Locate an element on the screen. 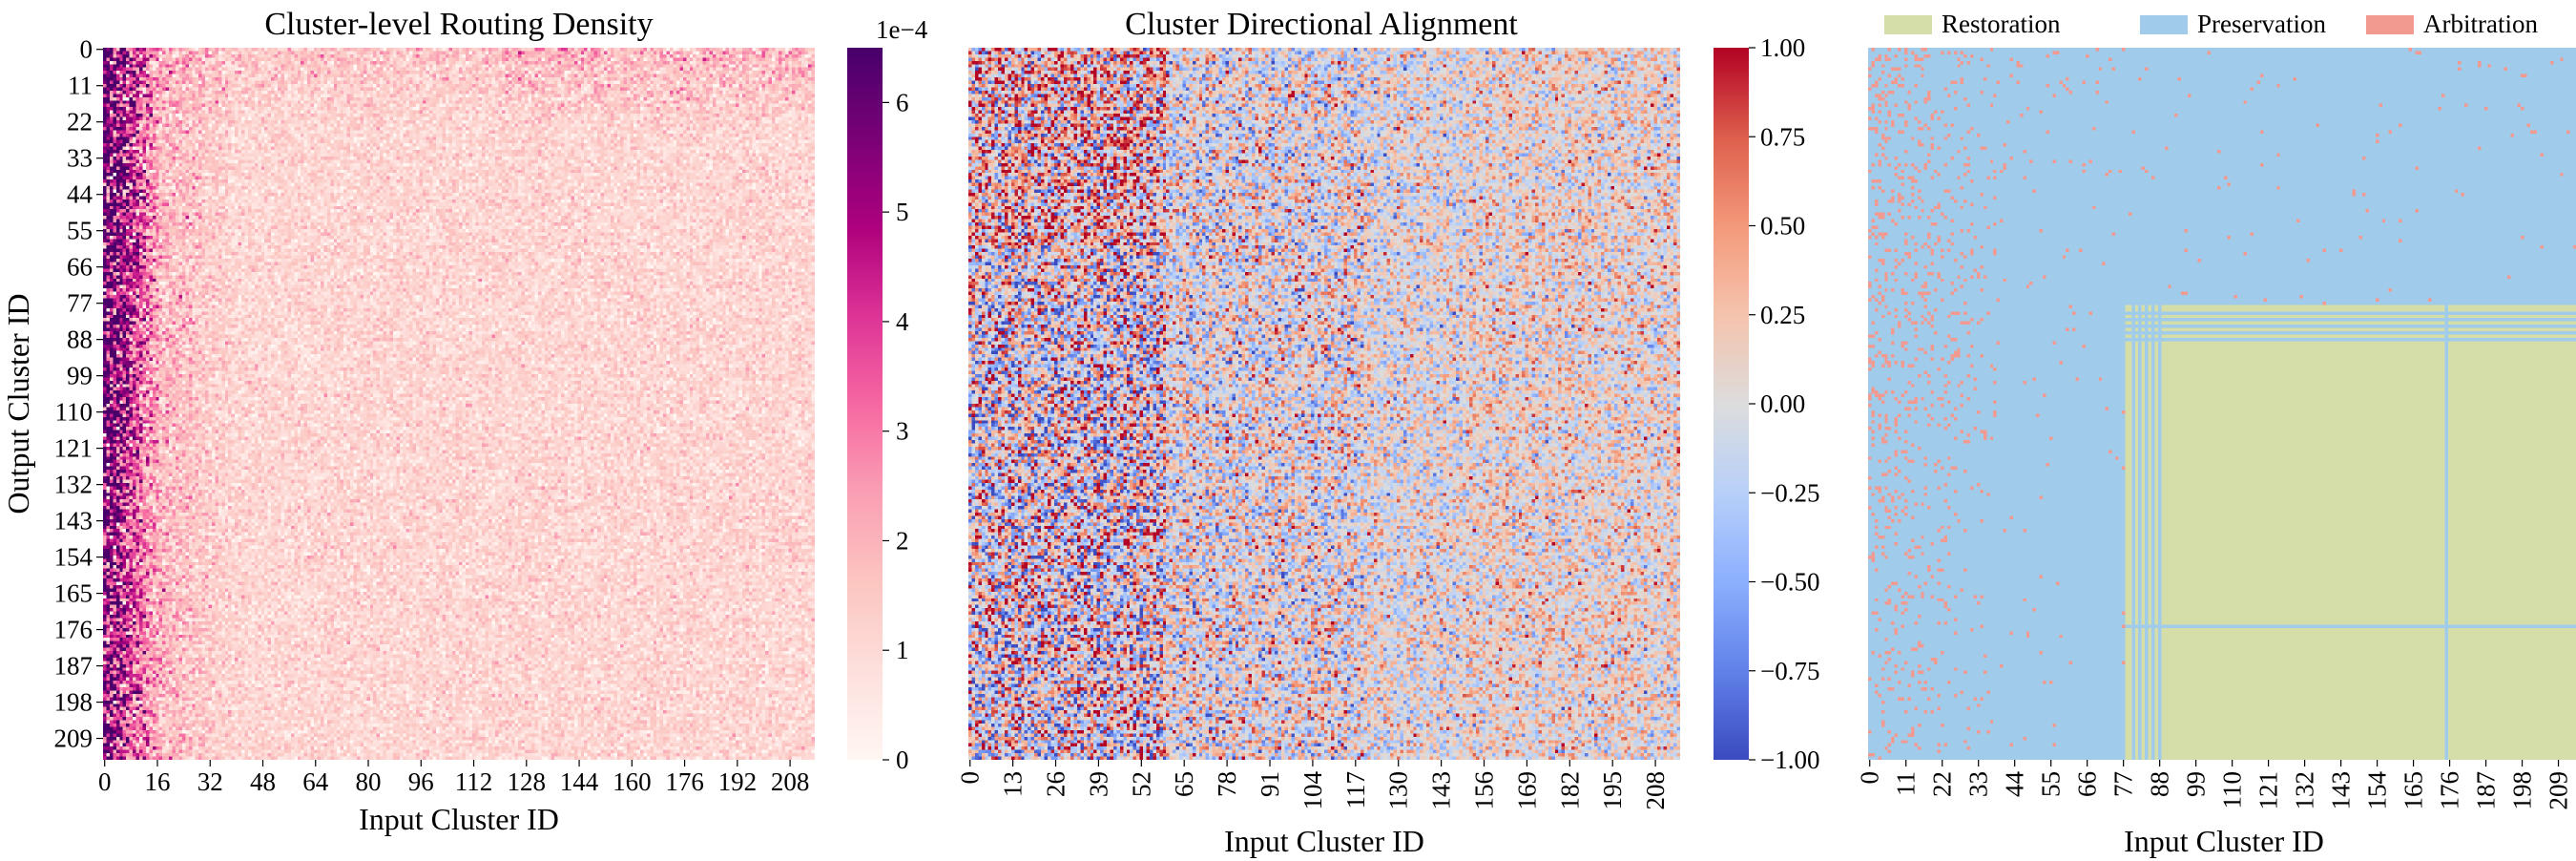  routing-density-x-tick-label: 32 is located at coordinates (210, 782).